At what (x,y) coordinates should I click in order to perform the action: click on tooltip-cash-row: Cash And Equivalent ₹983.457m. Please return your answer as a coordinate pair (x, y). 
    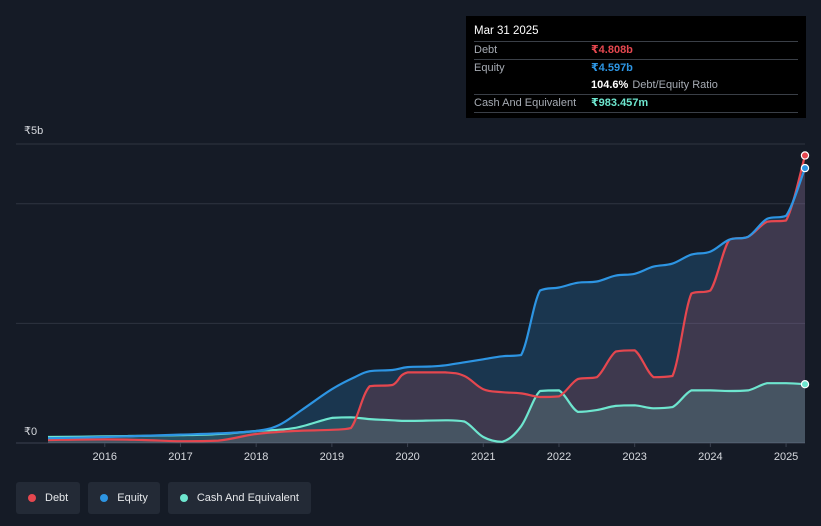
    Looking at the image, I should click on (636, 103).